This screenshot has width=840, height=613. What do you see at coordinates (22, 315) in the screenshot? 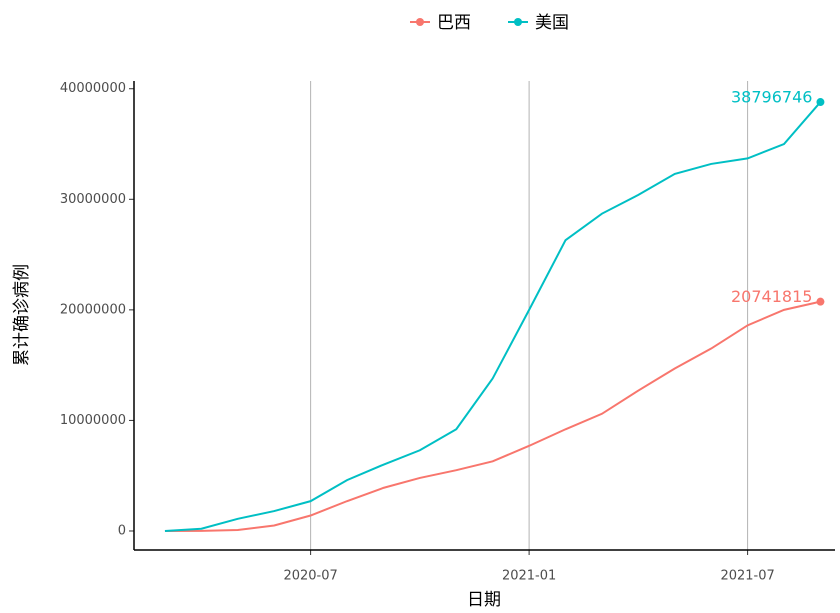
I see `y-axis-title: 累计确诊病例` at bounding box center [22, 315].